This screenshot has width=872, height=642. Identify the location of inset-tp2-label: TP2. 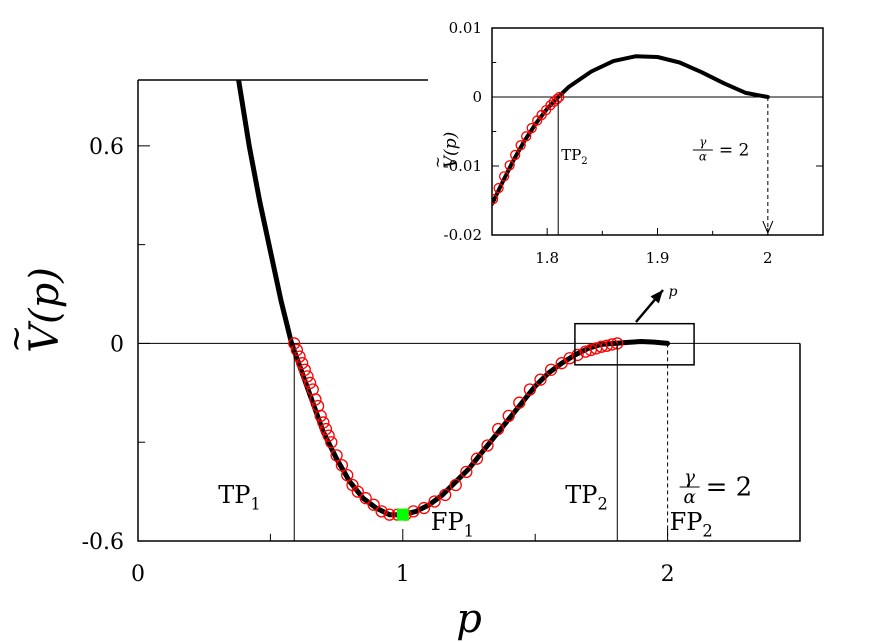
(574, 156).